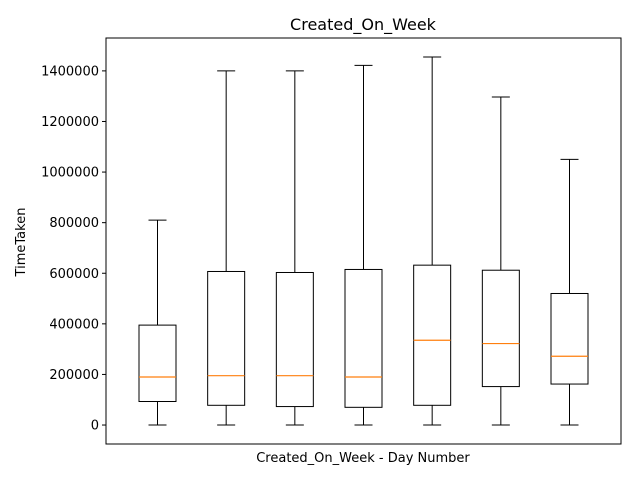 The width and height of the screenshot is (640, 480). I want to click on y-axis-label: TimeTaken, so click(21, 243).